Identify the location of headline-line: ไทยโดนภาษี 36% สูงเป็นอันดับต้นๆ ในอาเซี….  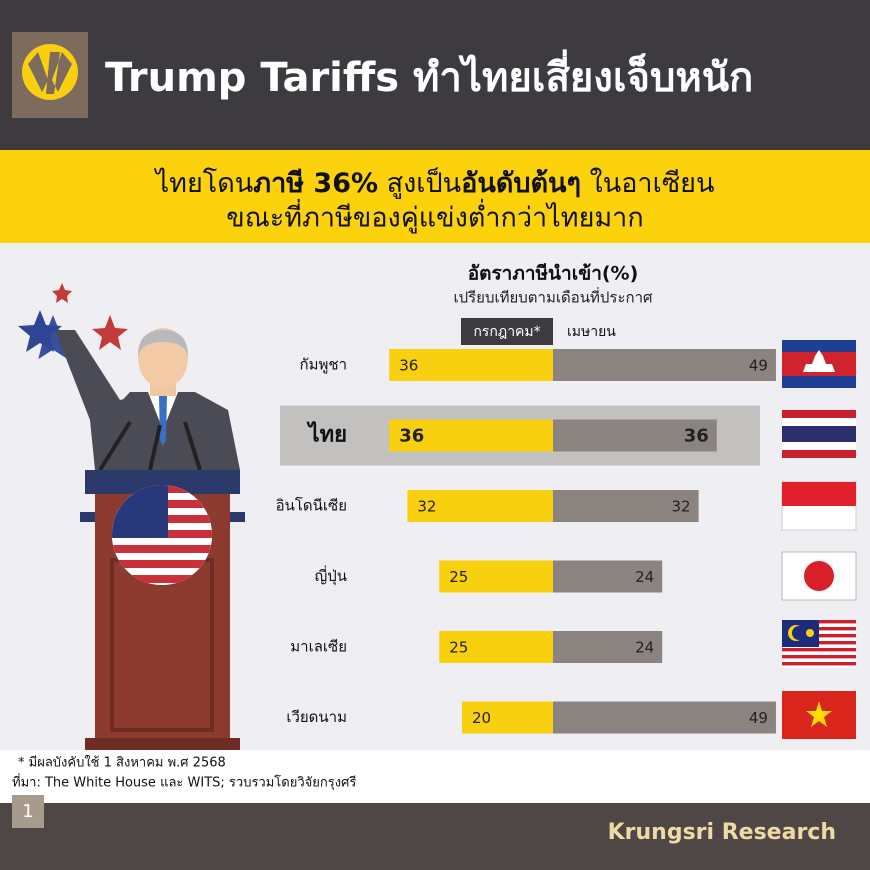
(434, 182).